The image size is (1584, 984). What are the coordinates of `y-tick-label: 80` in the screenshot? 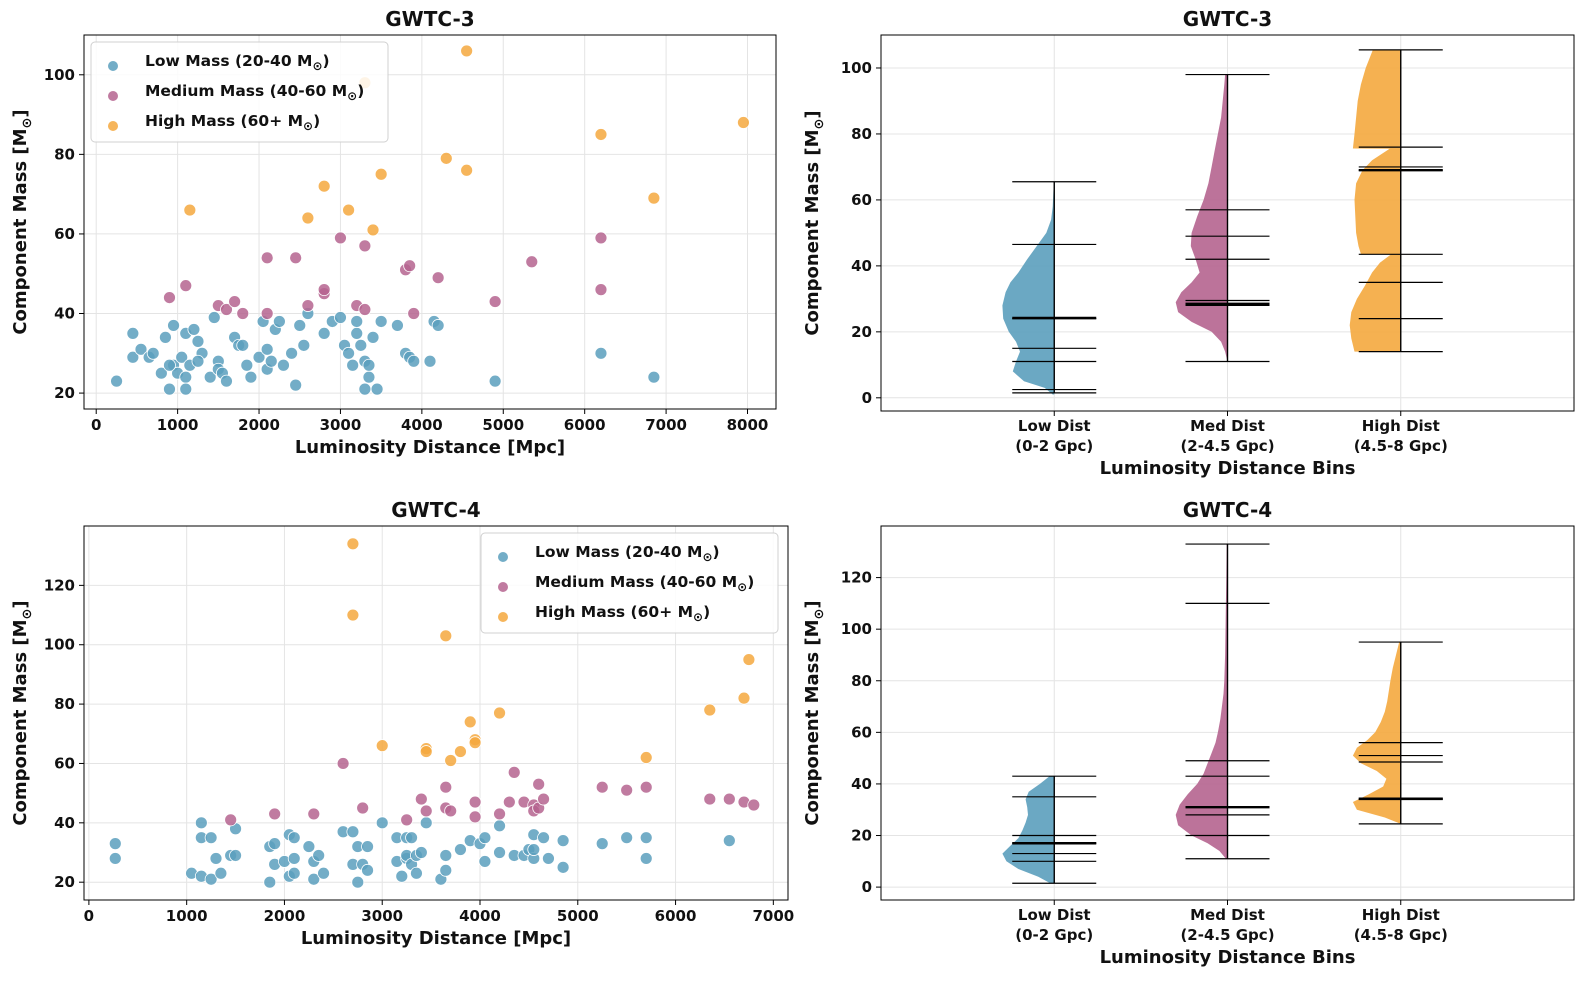 It's located at (64, 154).